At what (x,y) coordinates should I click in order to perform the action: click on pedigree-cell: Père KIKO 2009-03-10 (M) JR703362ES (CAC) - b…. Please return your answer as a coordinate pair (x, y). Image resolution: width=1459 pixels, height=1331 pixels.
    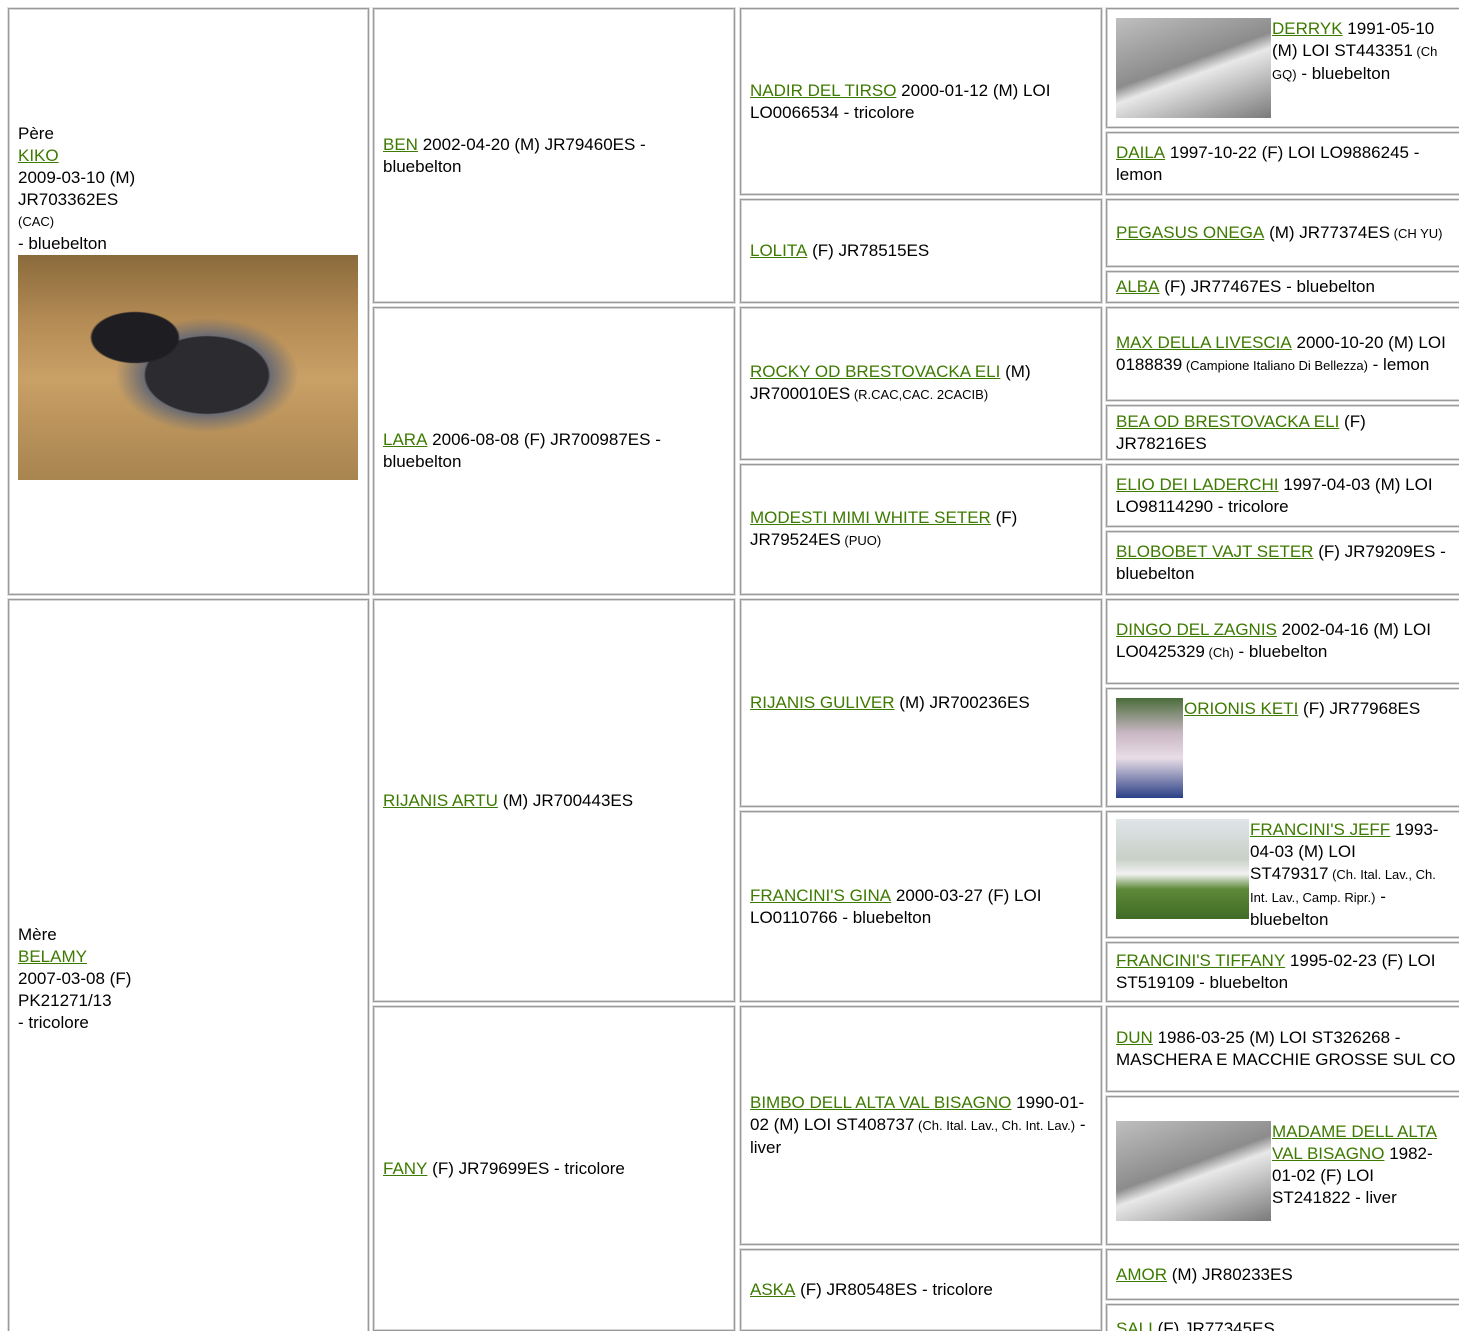
    Looking at the image, I should click on (188, 301).